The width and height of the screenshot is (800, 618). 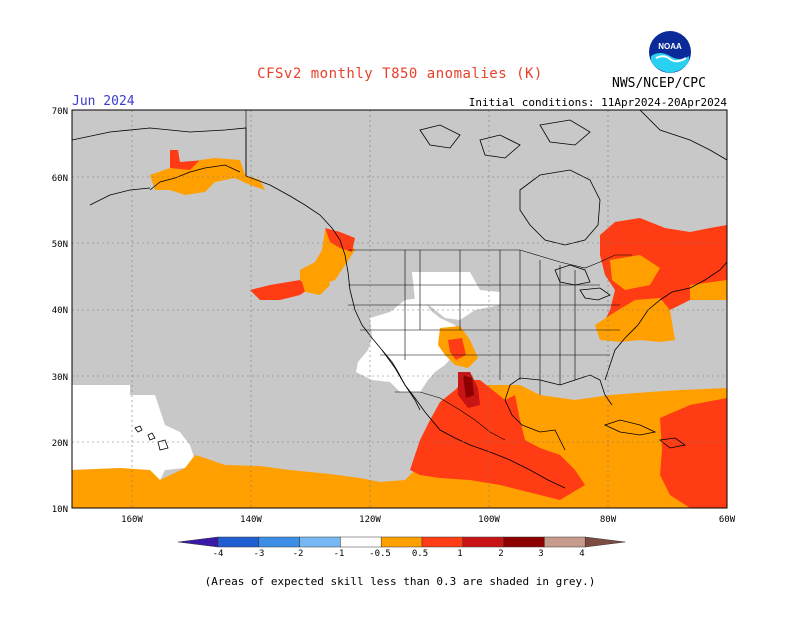 What do you see at coordinates (280, 290) in the screenshot?
I see `red-region-pacific-nw-ocean` at bounding box center [280, 290].